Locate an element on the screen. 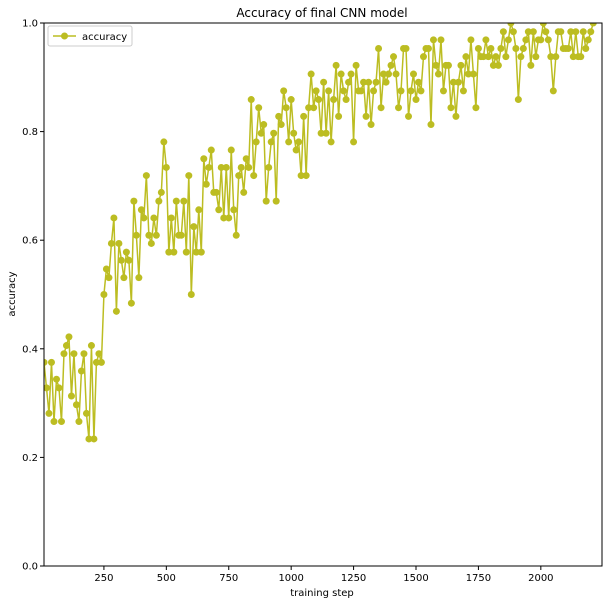  y-tick-label: 0.2 is located at coordinates (30, 458).